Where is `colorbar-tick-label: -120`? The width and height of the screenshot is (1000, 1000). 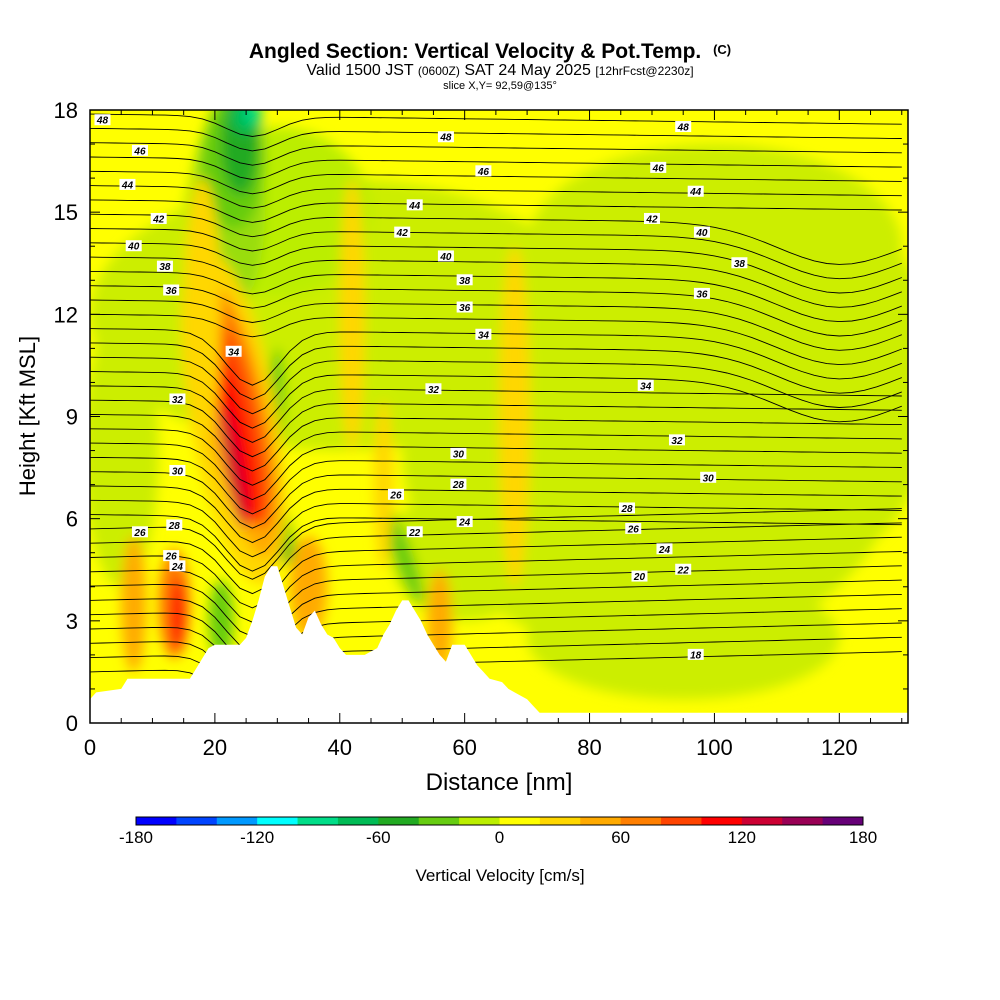 colorbar-tick-label: -120 is located at coordinates (257, 837).